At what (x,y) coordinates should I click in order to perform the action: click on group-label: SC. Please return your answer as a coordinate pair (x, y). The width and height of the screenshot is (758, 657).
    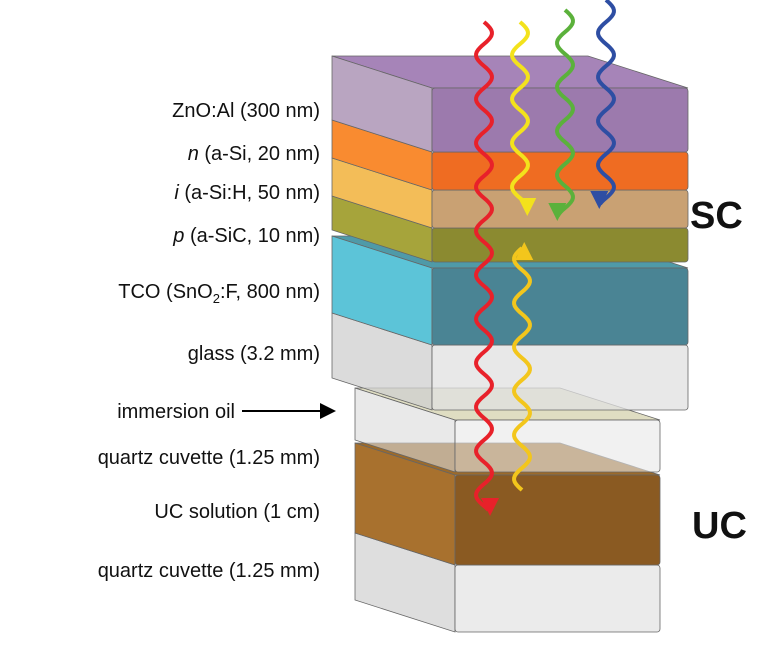
    Looking at the image, I should click on (716, 216).